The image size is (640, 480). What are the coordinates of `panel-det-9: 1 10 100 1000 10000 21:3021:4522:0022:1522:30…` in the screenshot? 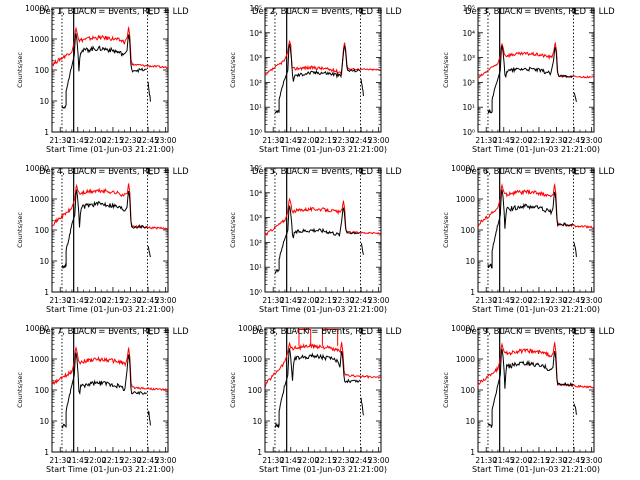 It's located at (528, 399).